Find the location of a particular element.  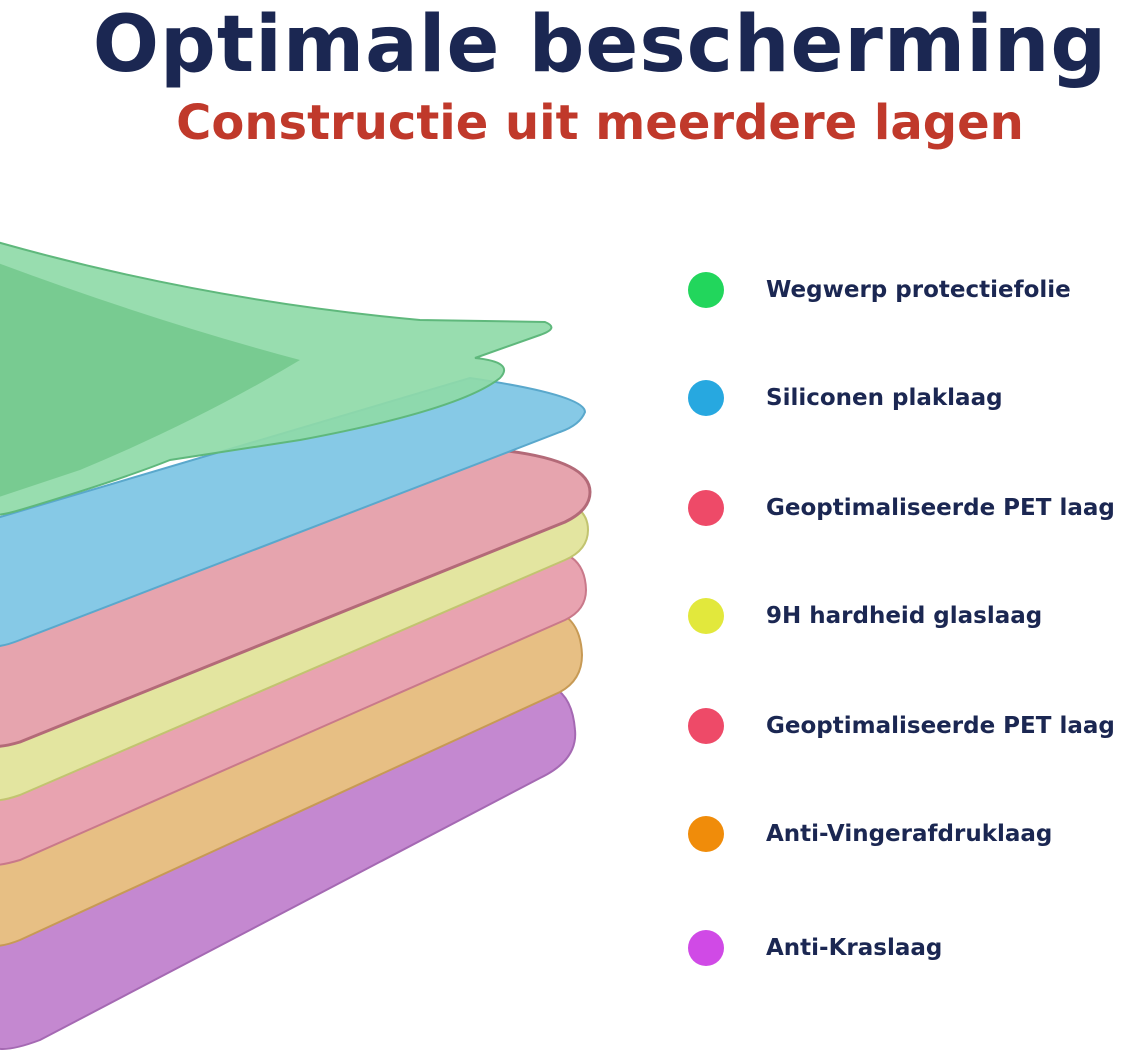

legend-item: 9H hardheid glaslaag is located at coordinates (865, 616).